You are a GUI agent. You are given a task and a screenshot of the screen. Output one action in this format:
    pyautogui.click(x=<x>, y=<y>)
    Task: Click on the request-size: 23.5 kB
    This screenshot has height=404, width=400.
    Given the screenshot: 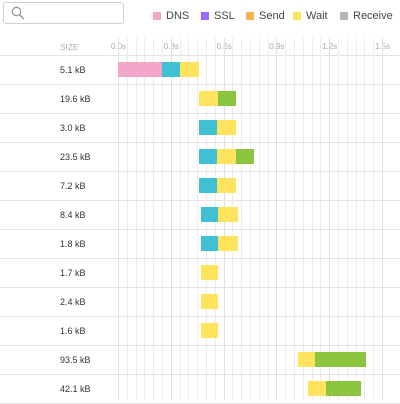 What is the action you would take?
    pyautogui.click(x=75, y=157)
    